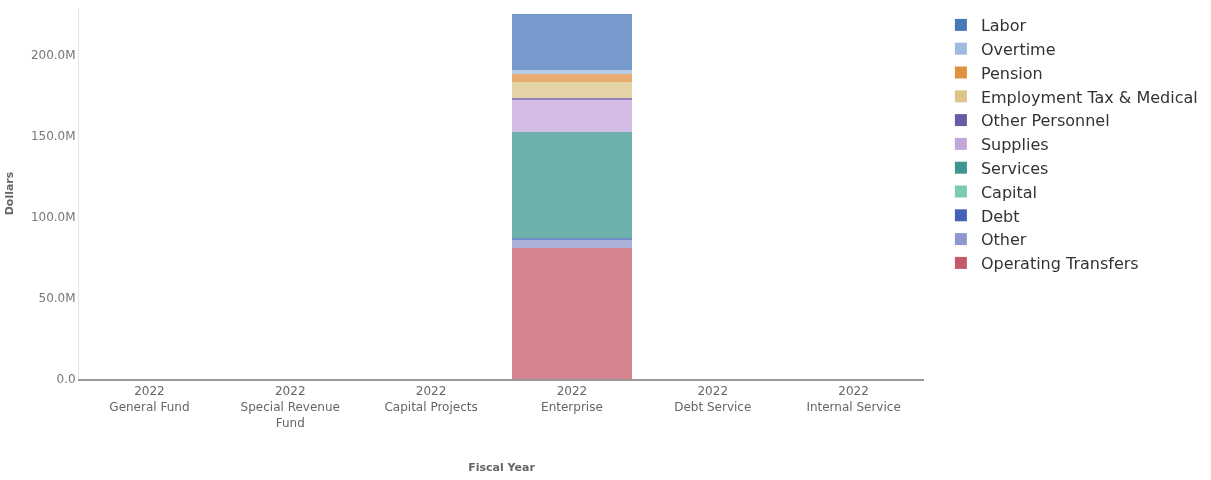 This screenshot has height=480, width=1211. I want to click on legend-label: Capital, so click(1009, 192).